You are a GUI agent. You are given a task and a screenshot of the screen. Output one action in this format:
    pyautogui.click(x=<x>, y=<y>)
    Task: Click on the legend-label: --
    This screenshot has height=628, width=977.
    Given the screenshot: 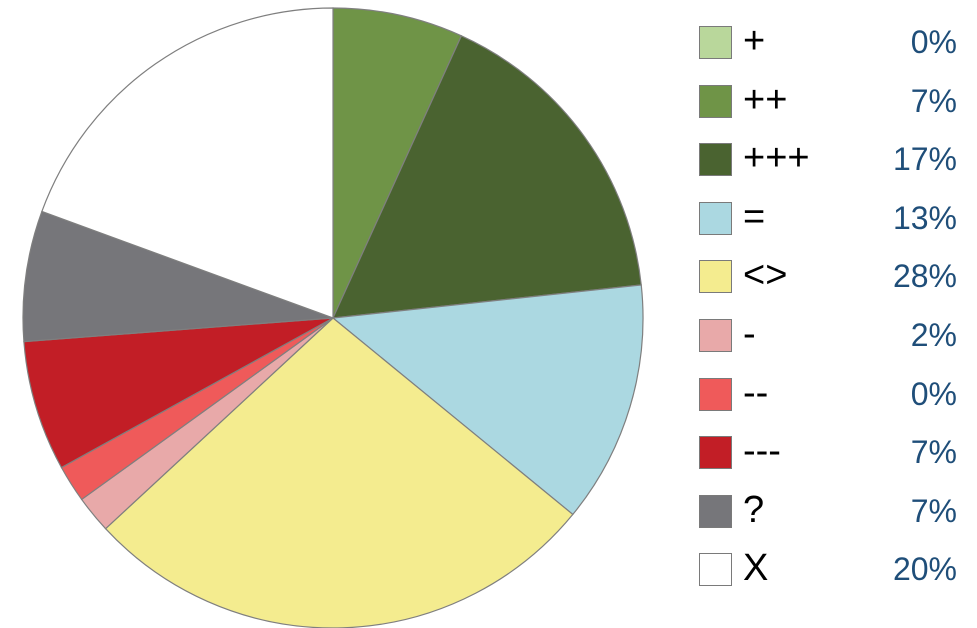 What is the action you would take?
    pyautogui.click(x=756, y=392)
    